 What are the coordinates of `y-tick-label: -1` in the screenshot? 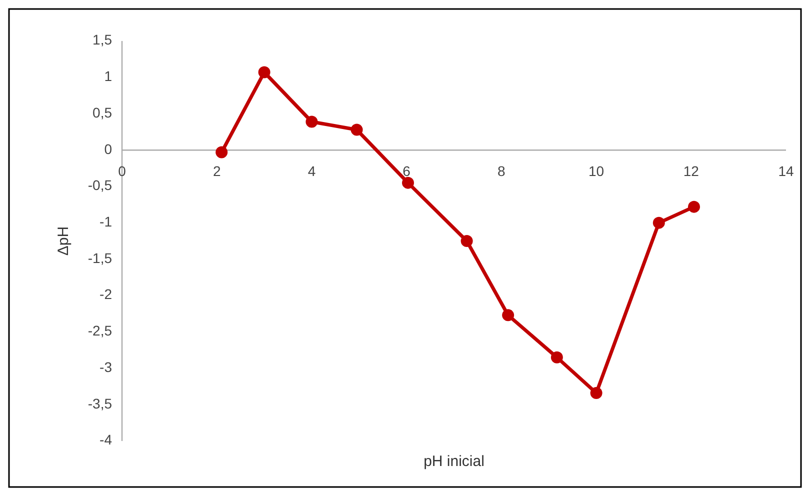 It's located at (106, 222).